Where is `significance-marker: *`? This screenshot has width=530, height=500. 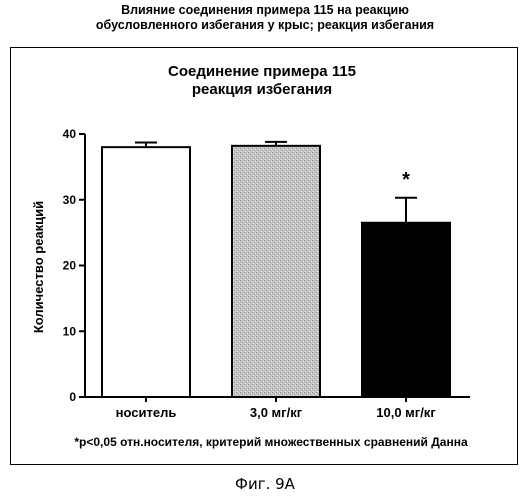
significance-marker: * is located at coordinates (406, 180).